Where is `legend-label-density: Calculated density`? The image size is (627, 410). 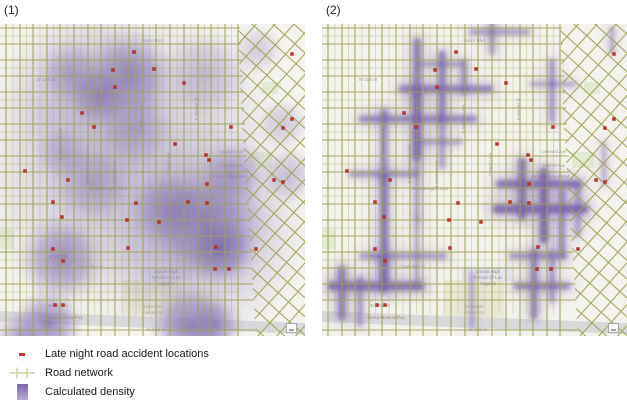 legend-label-density: Calculated density is located at coordinates (90, 392).